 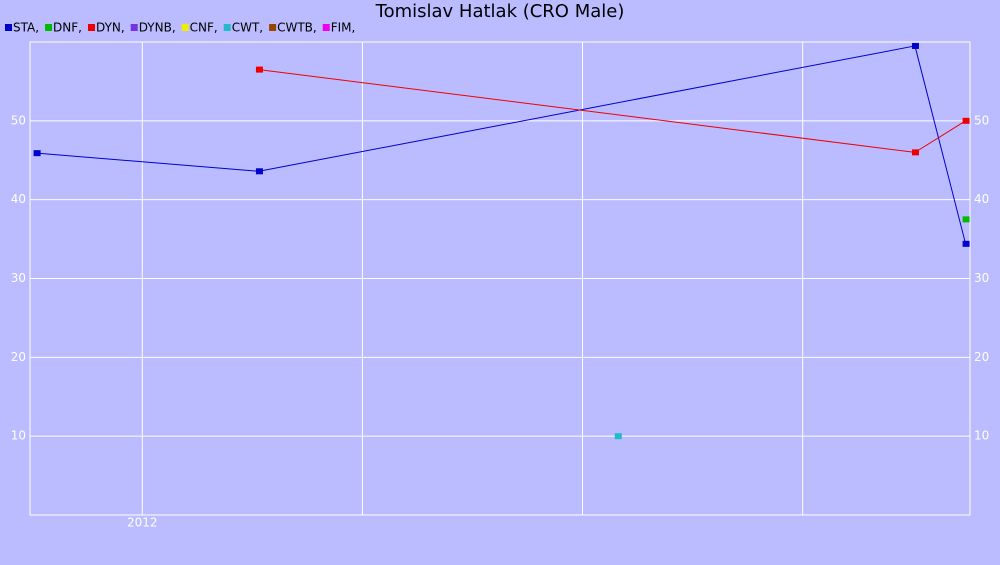 I want to click on legend-label: DYN,, so click(x=110, y=28).